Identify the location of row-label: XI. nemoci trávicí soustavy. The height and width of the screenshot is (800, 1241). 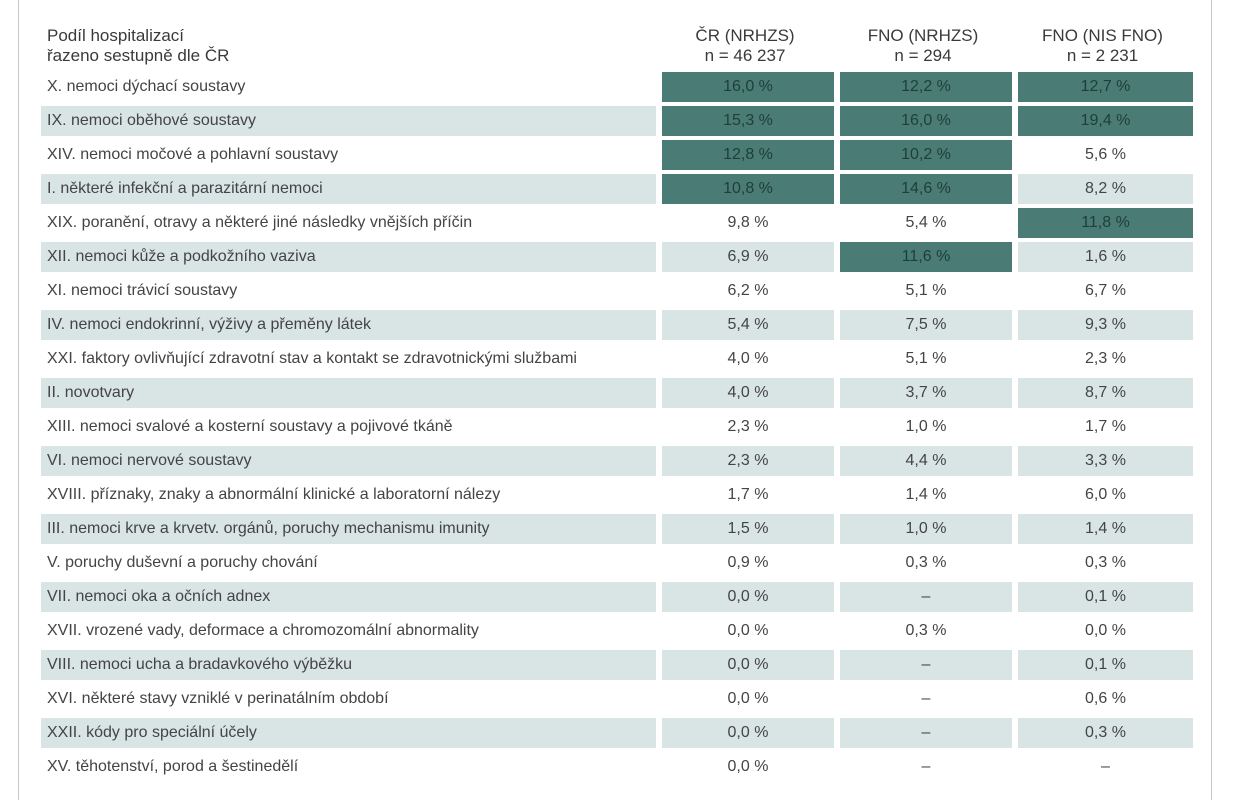
(142, 290).